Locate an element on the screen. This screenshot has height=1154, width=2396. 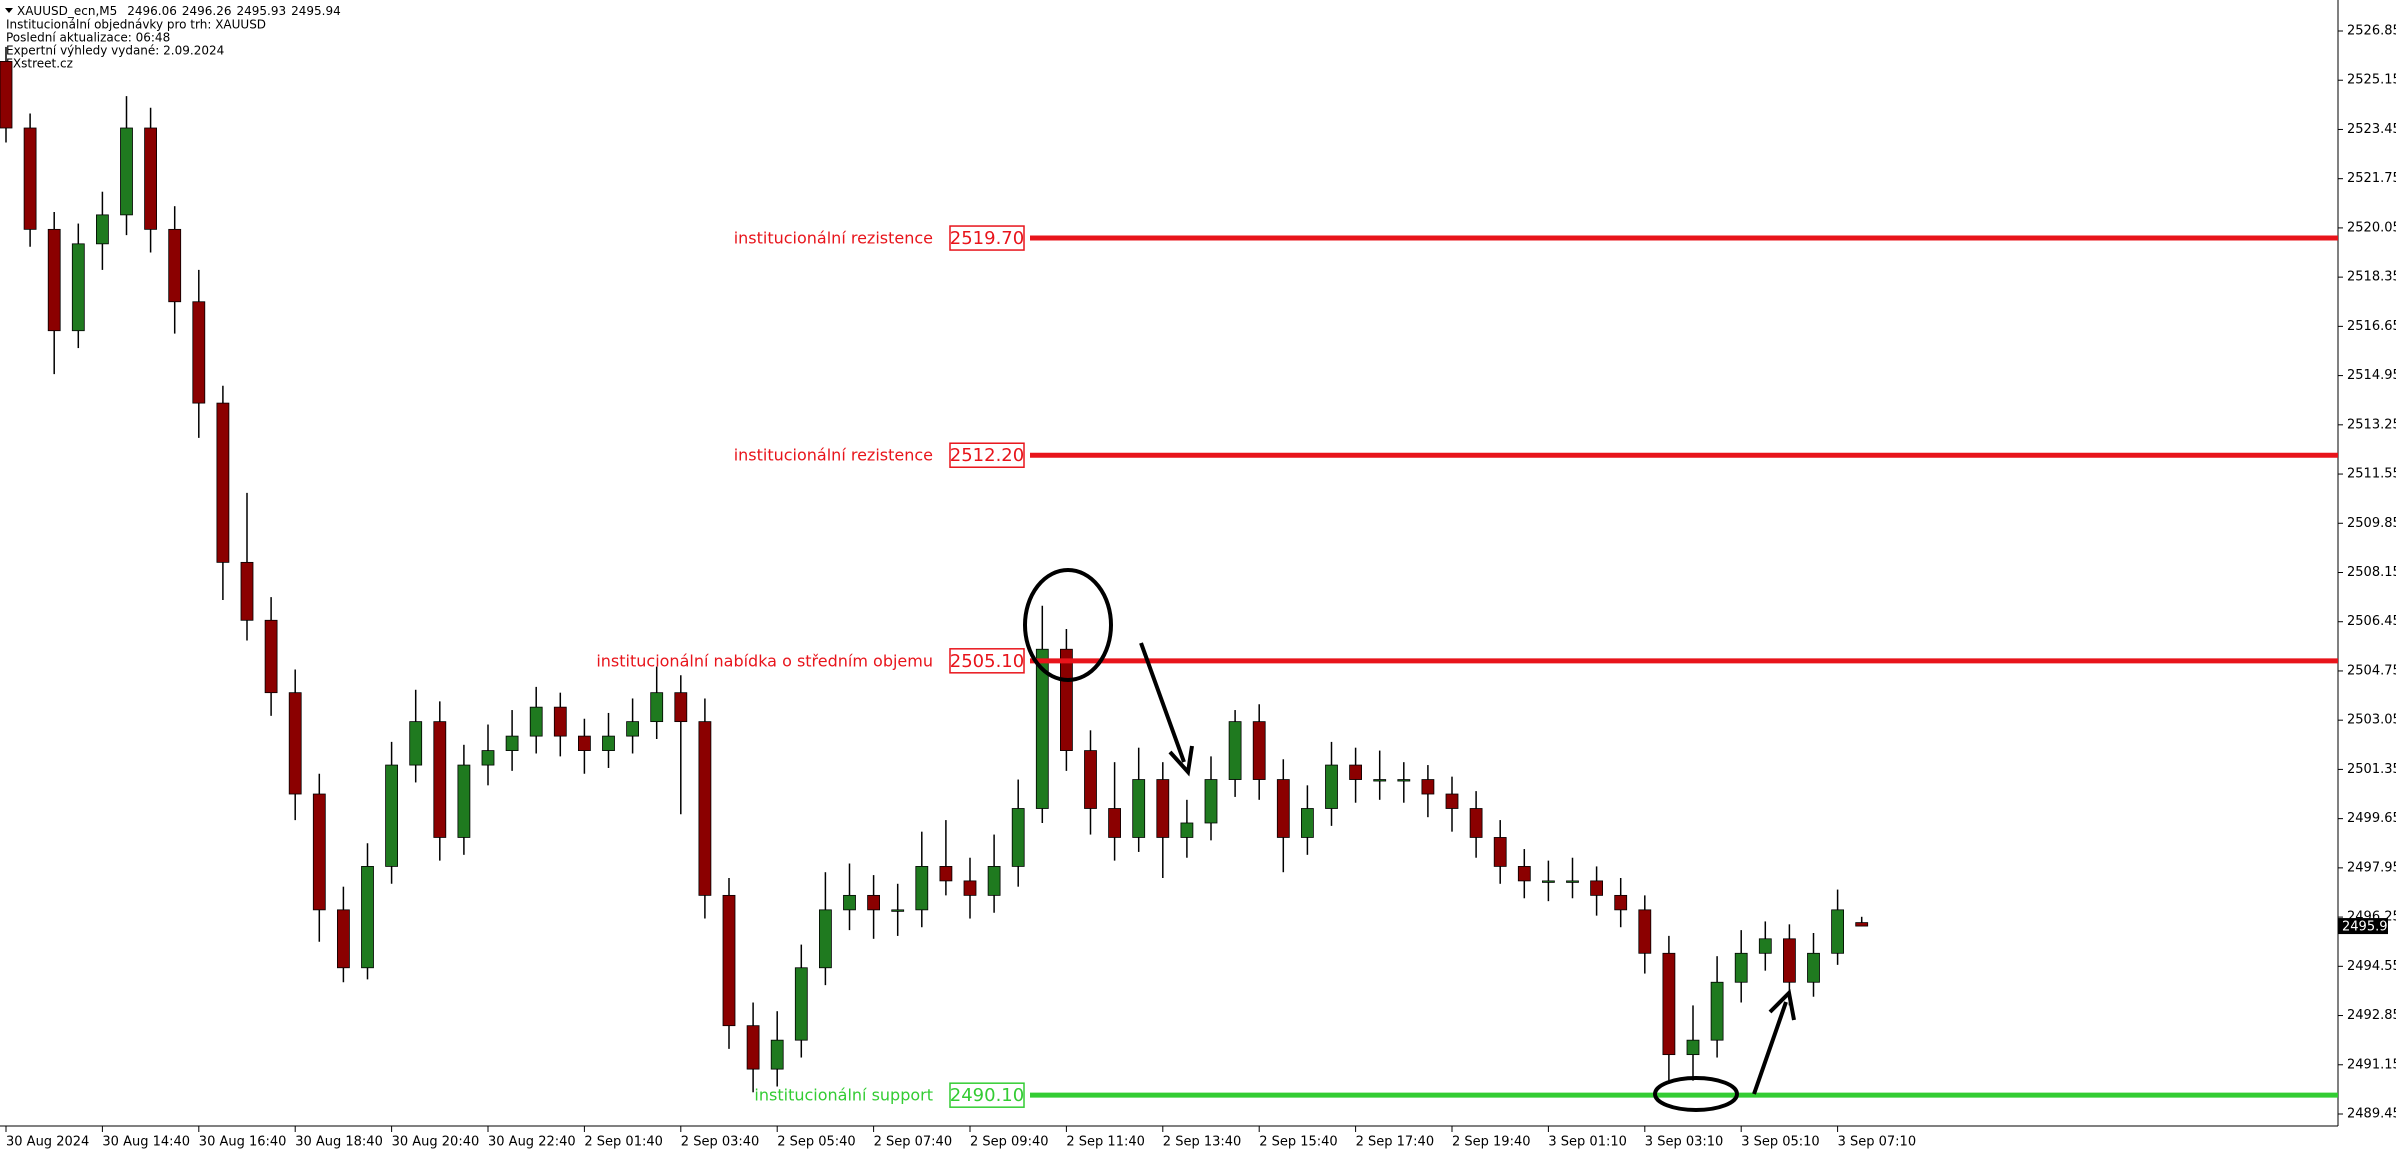
header-line: FXstreet.cz is located at coordinates (39, 64).